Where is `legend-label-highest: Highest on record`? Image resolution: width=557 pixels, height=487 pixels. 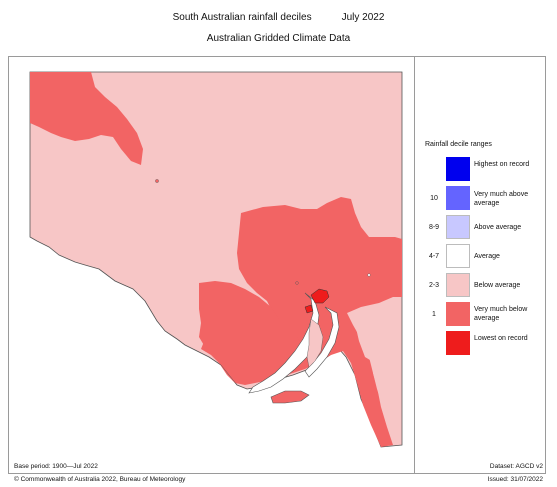 legend-label-highest: Highest on record is located at coordinates (502, 164).